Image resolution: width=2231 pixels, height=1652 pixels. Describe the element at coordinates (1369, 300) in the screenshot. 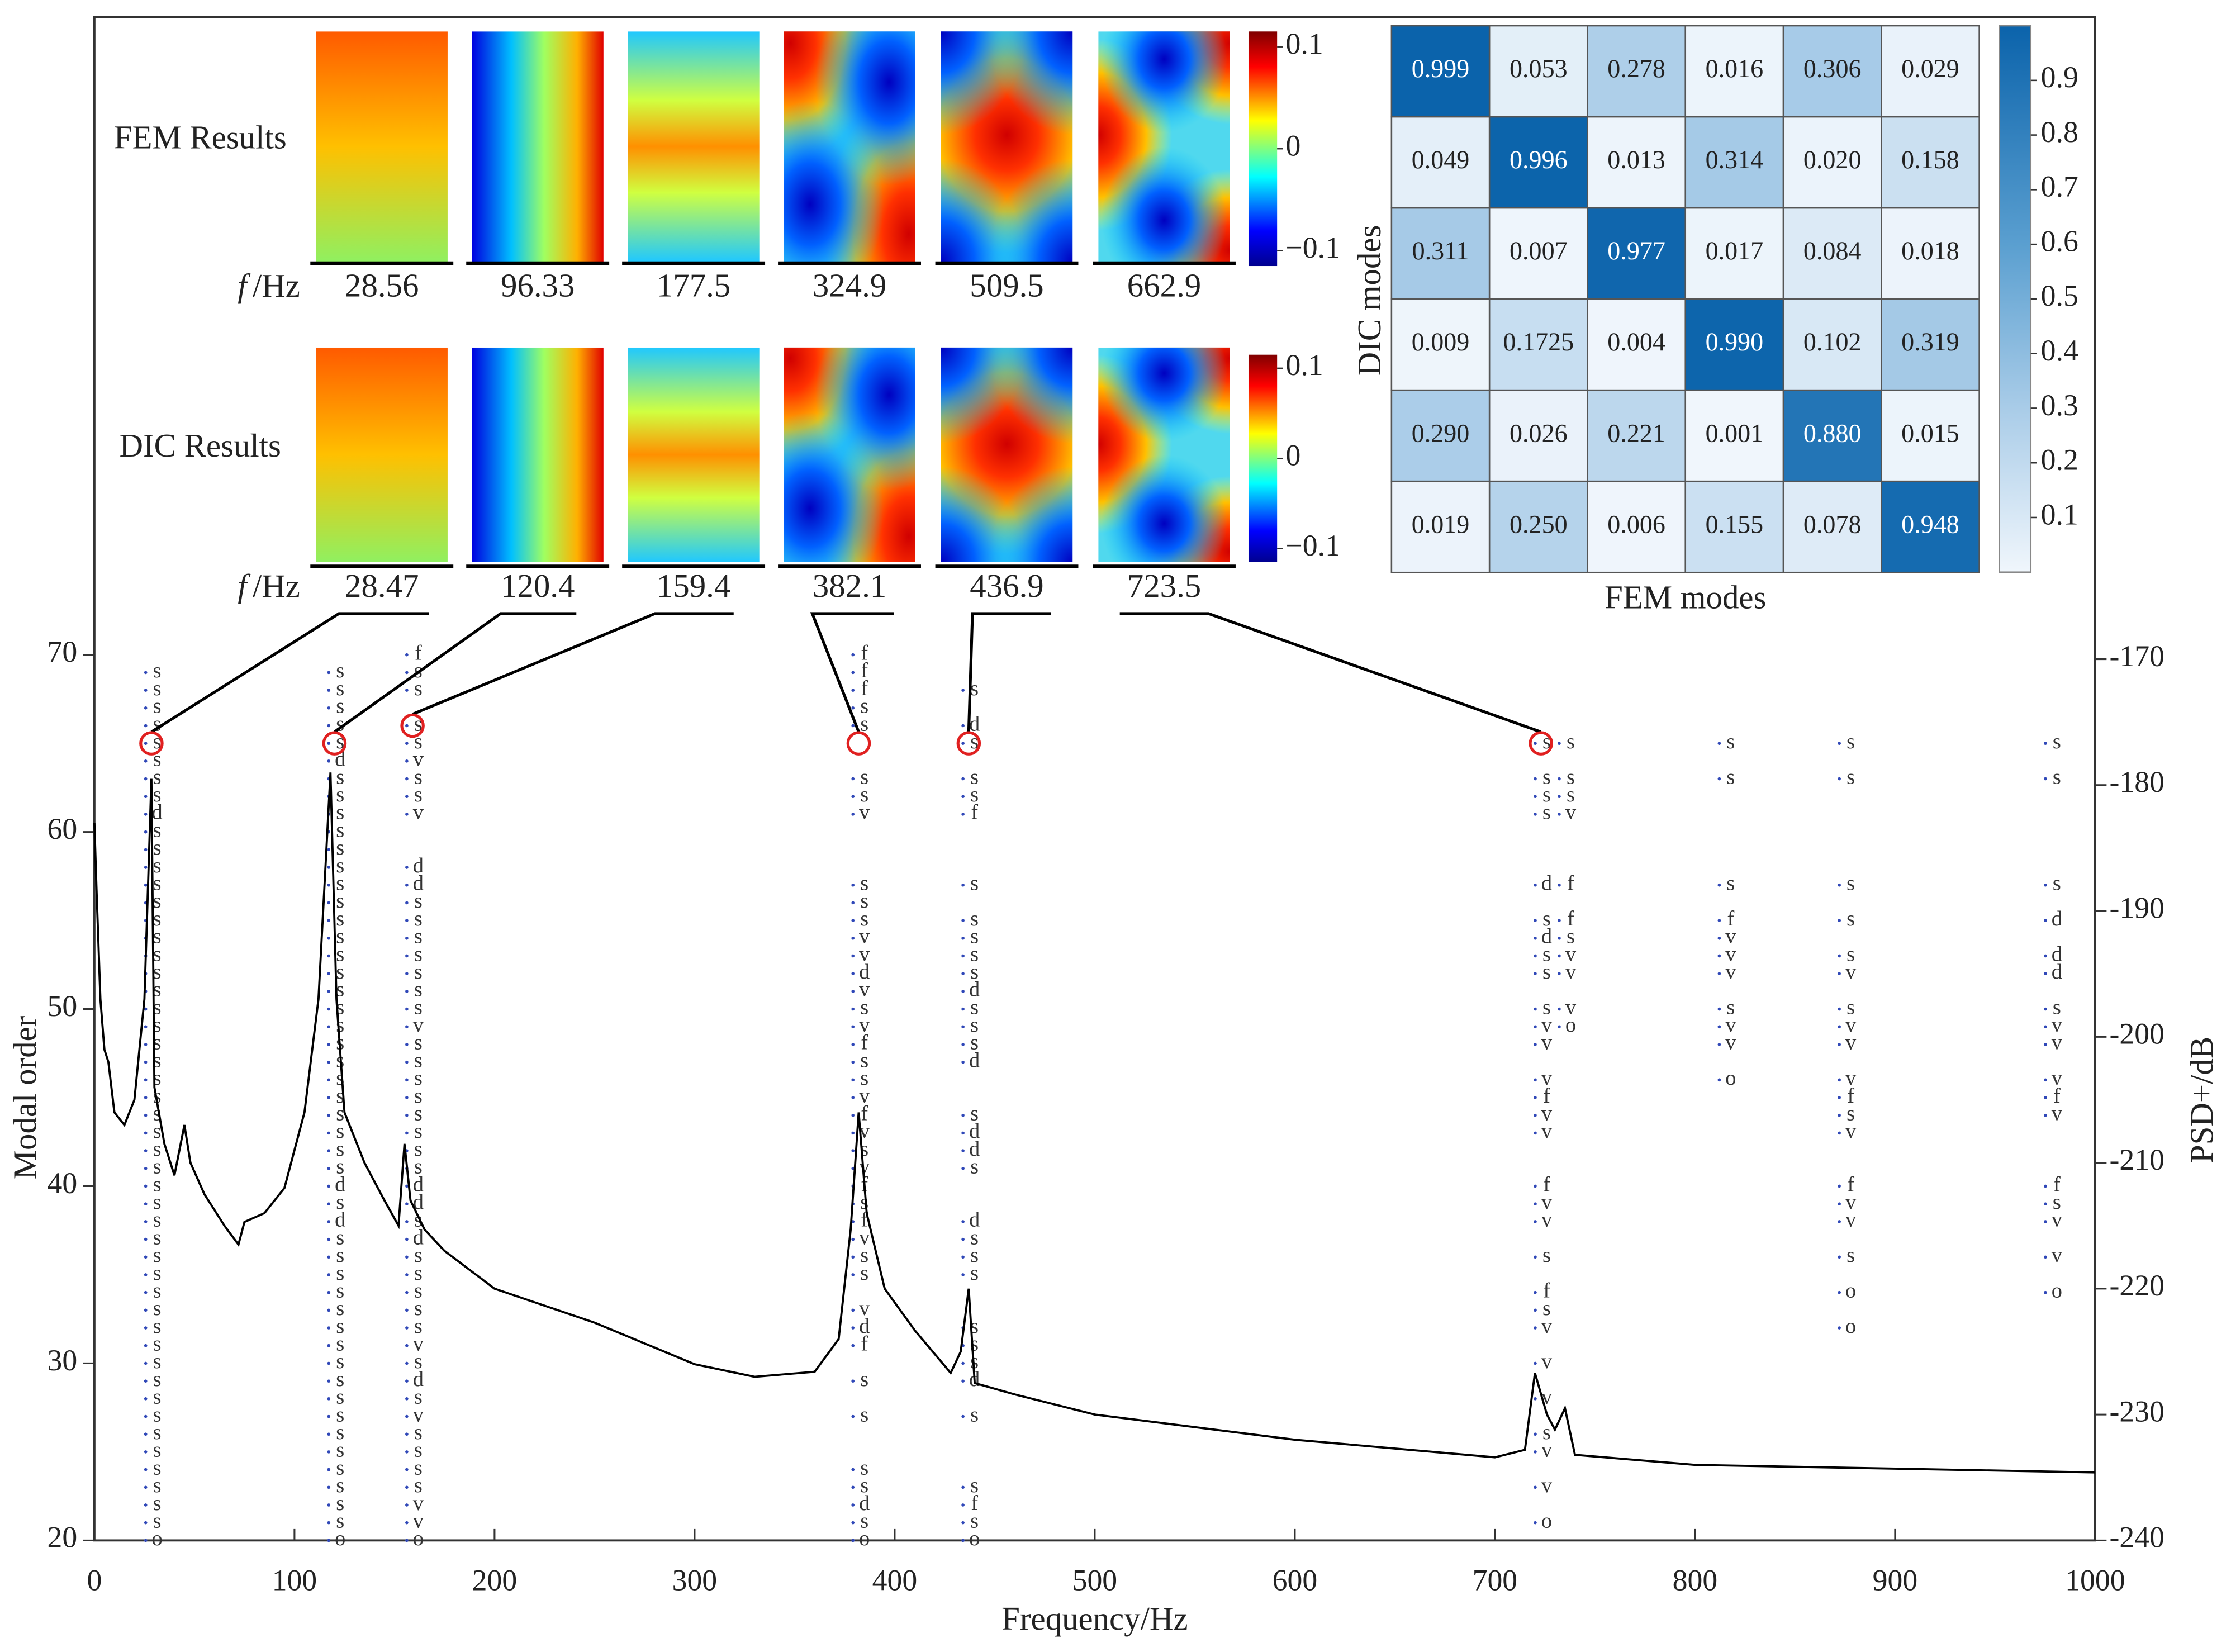

I see `mac-y-label: DIC modes` at that location.